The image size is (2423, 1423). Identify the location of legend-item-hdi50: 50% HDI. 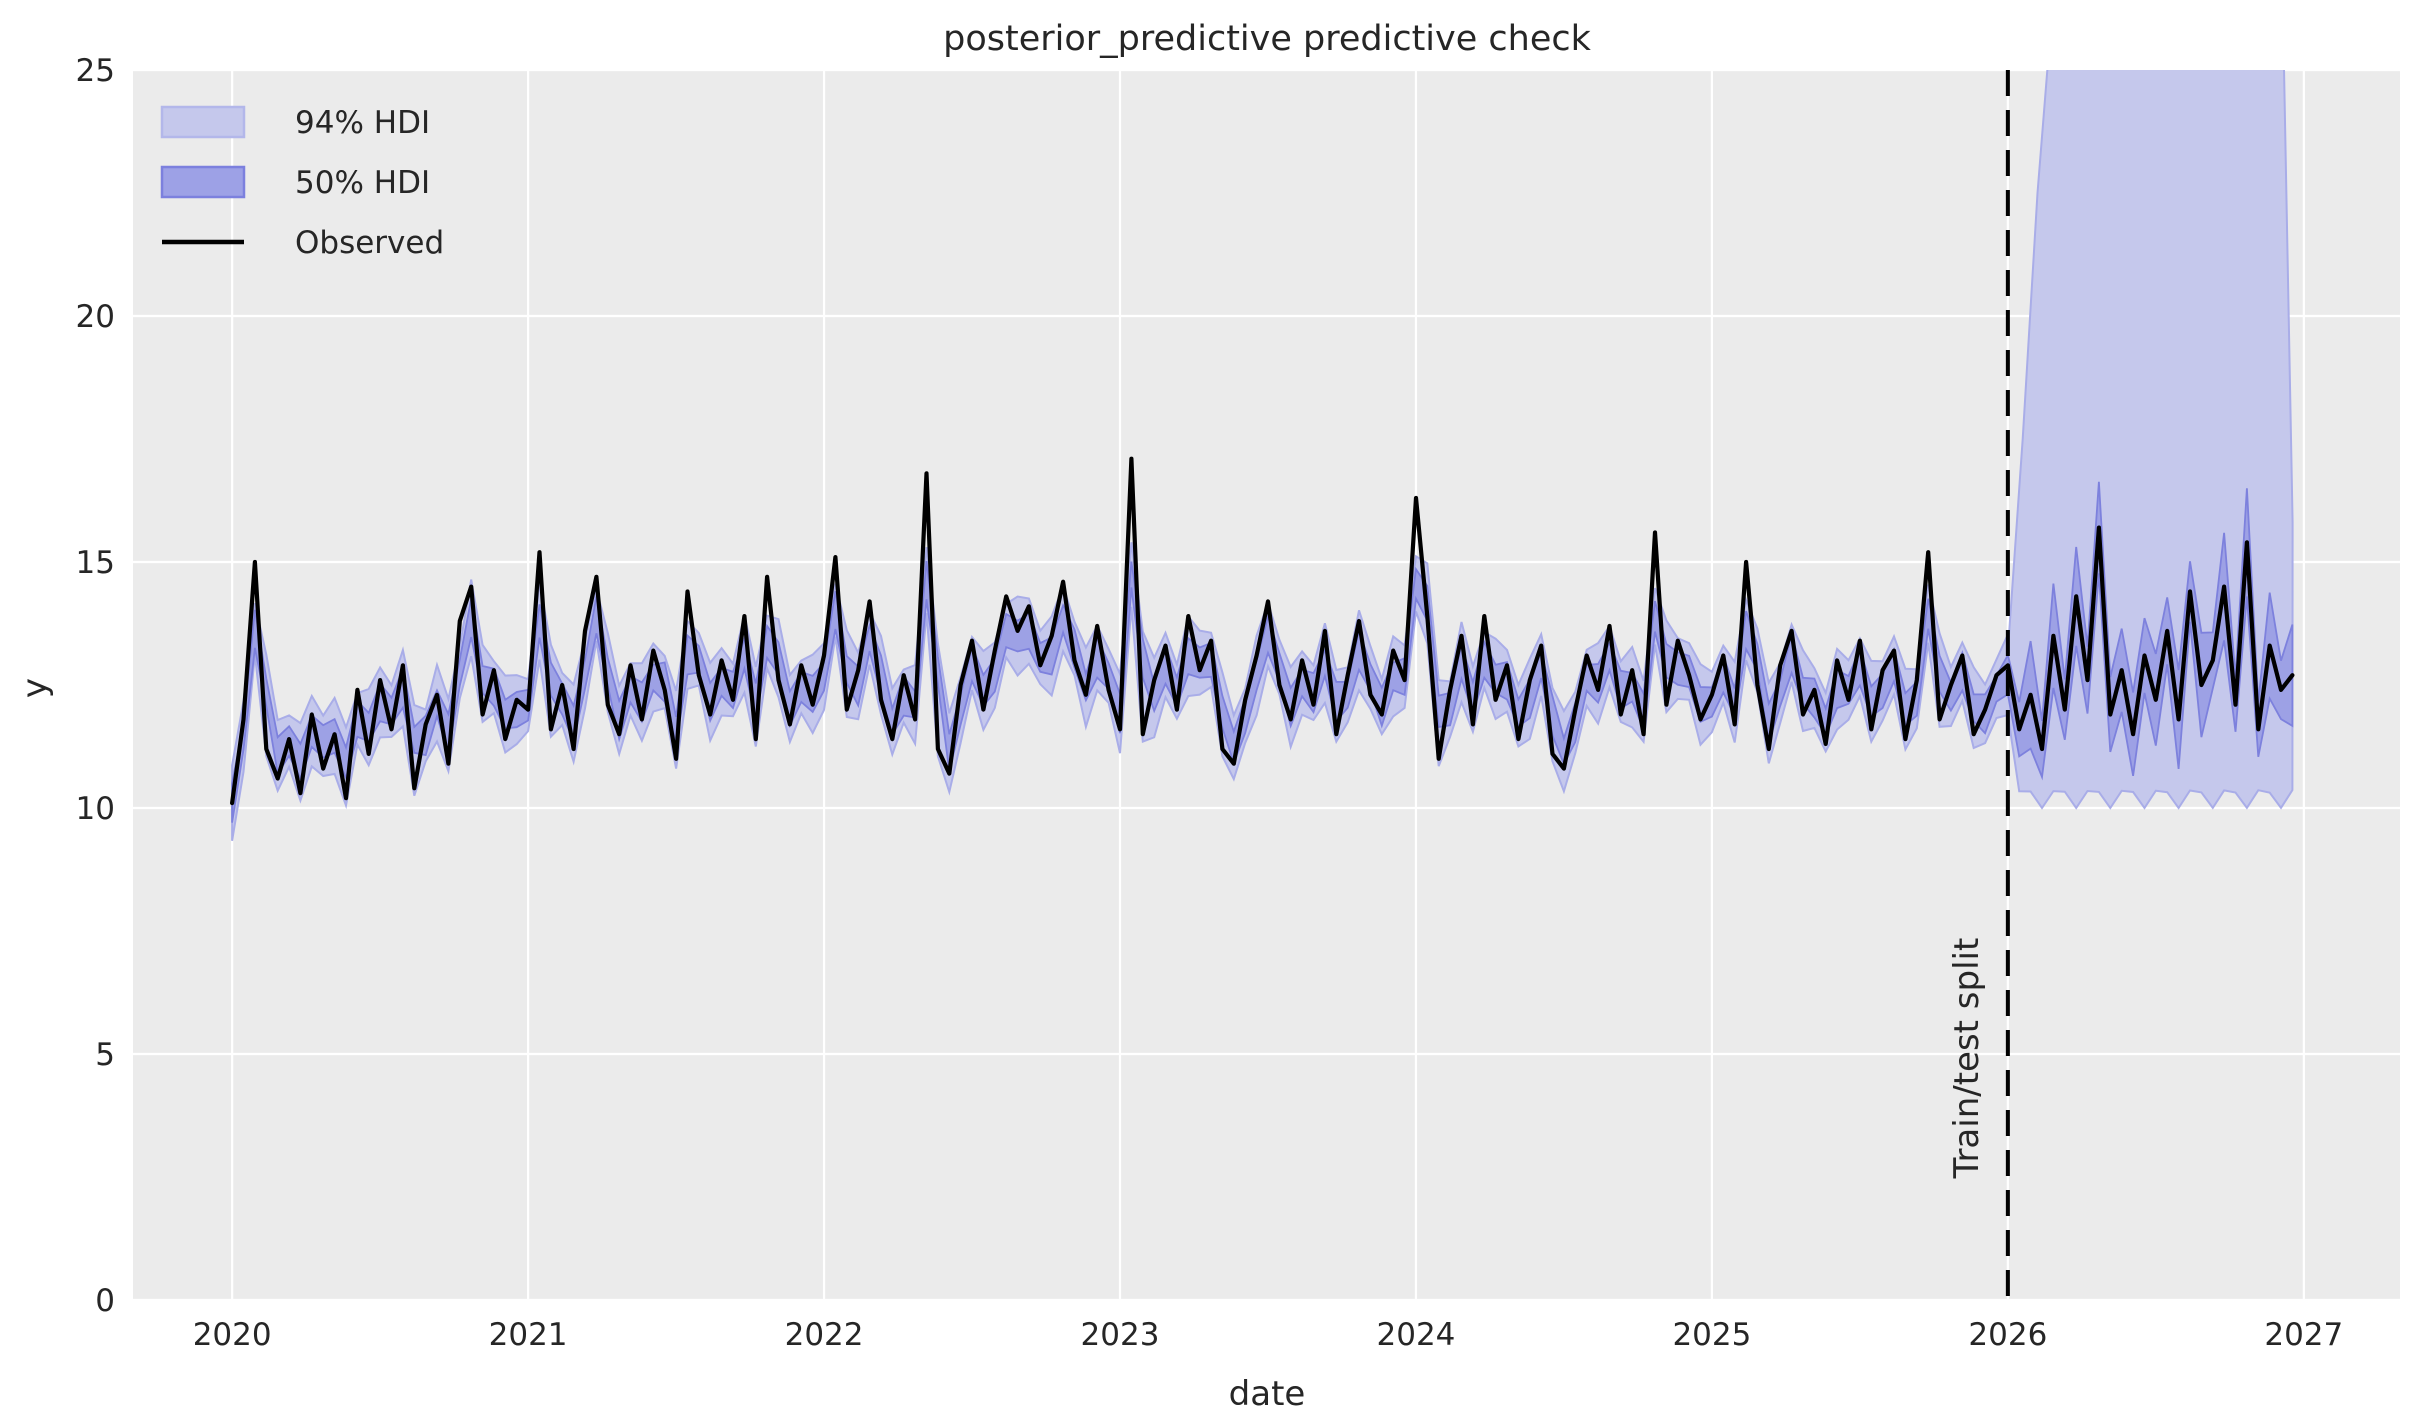
(295, 183).